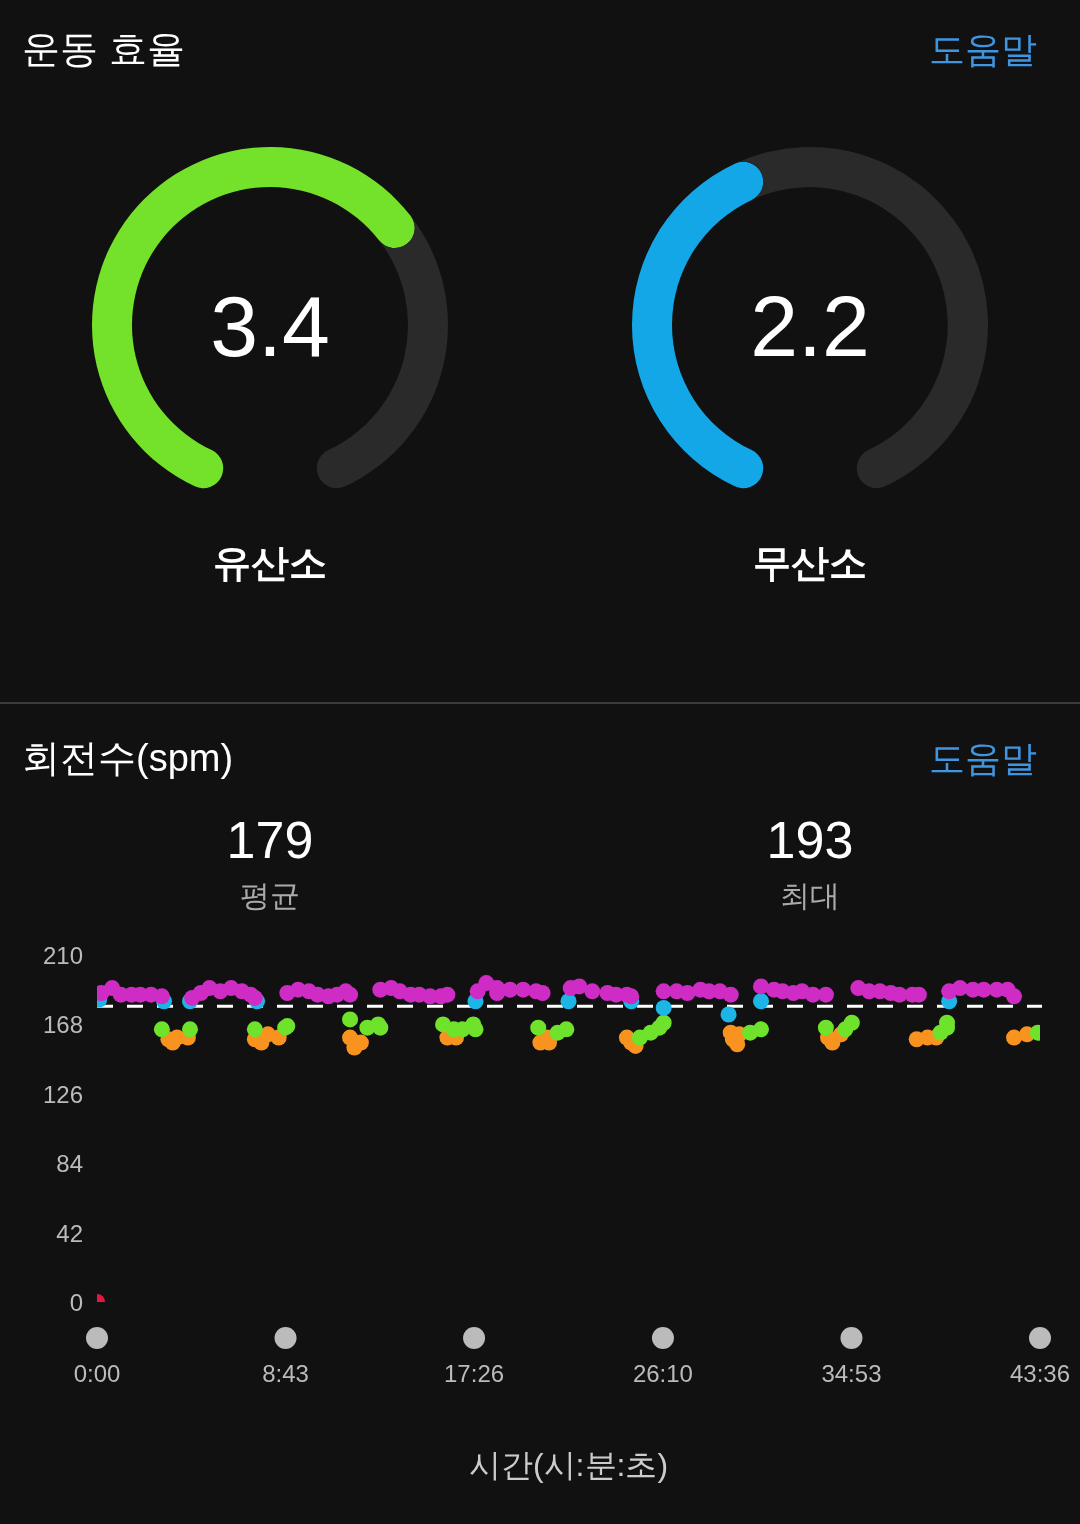  I want to click on y-tick-label: 168, so click(62, 1025).